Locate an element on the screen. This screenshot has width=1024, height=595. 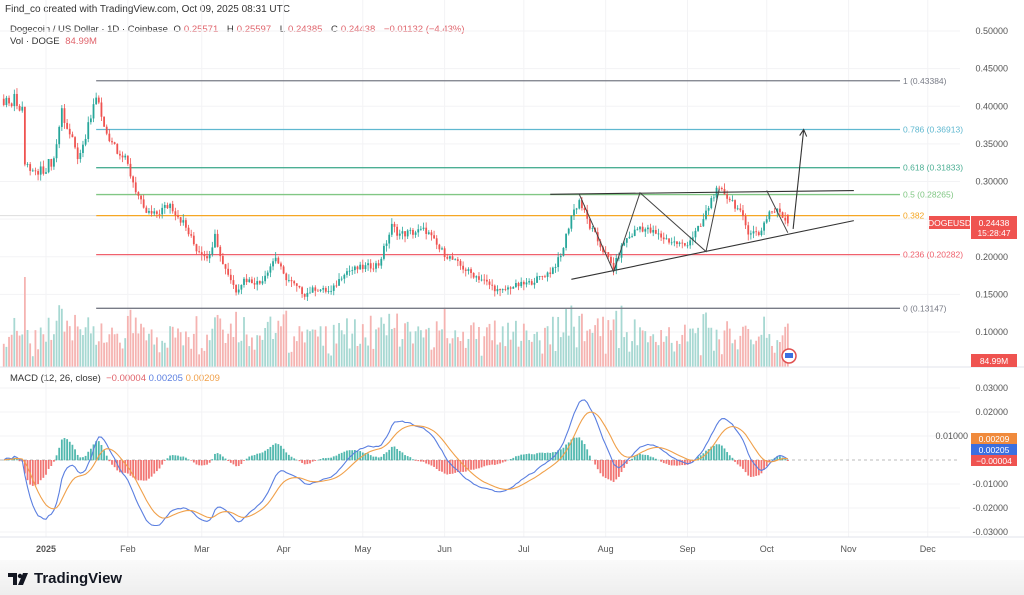
price-tick-label: 0.35000 is located at coordinates (991, 144).